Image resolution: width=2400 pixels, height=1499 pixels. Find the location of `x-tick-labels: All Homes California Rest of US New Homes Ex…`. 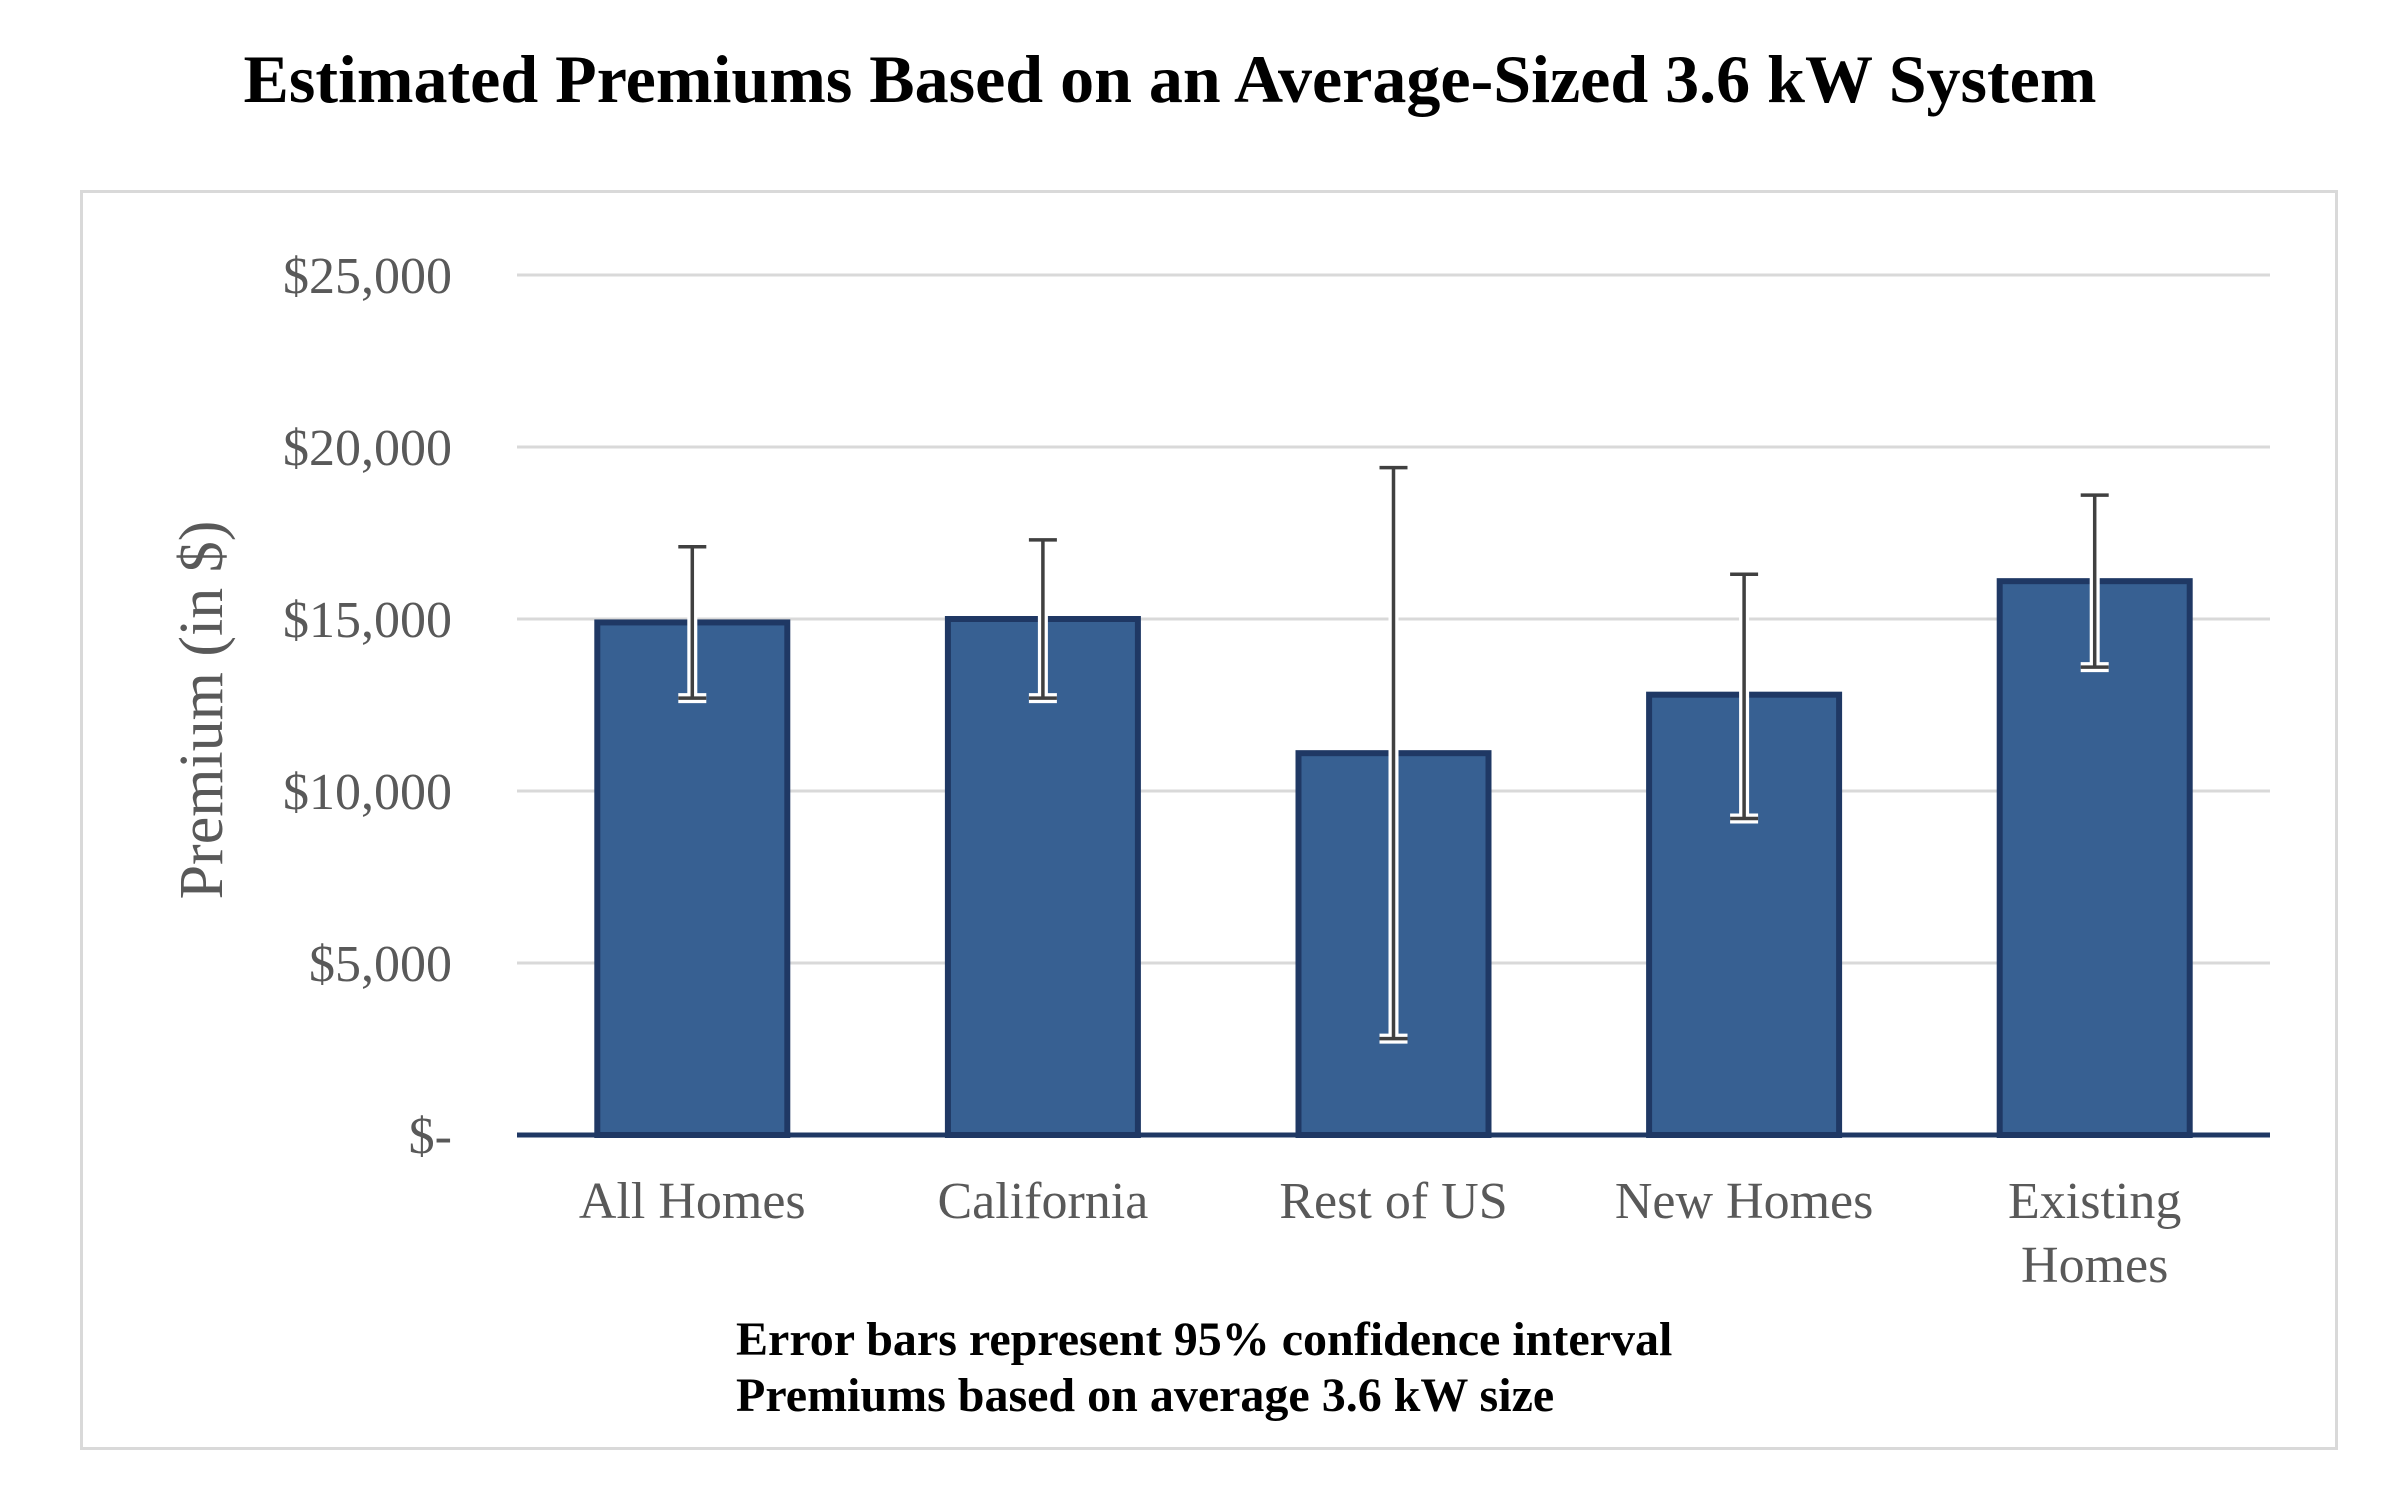

x-tick-labels: All Homes California Rest of US New Homes Ex… is located at coordinates (1380, 1233).